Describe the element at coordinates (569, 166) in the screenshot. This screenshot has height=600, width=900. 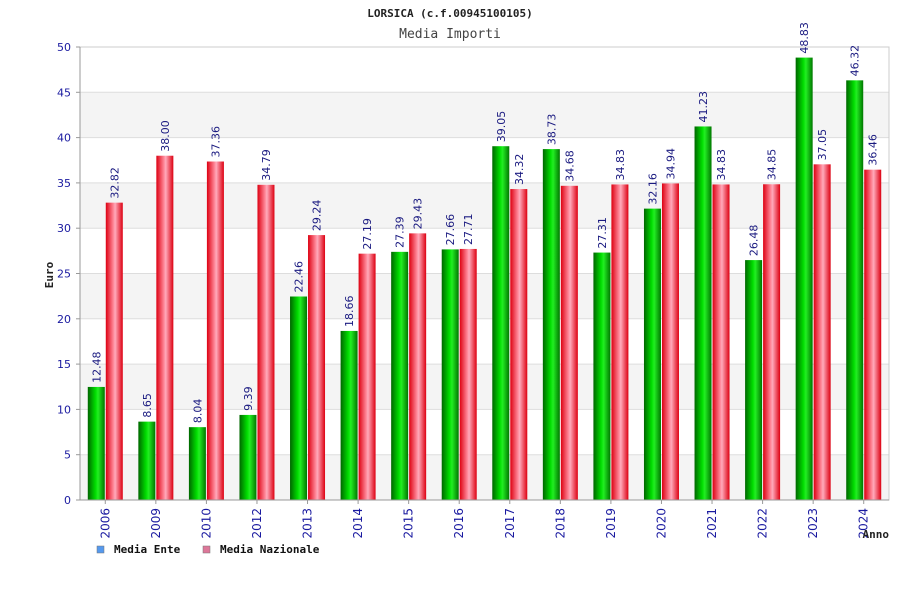
I see `data-label: 34.68` at that location.